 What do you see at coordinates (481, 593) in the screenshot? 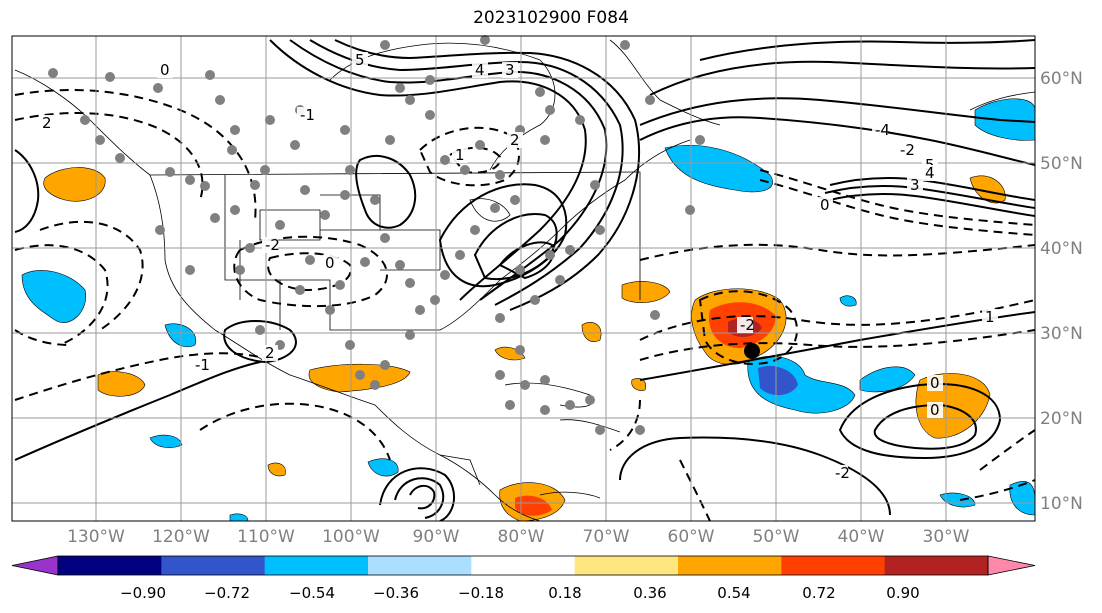
I see `colorbar-tick-label: −0.18` at bounding box center [481, 593].